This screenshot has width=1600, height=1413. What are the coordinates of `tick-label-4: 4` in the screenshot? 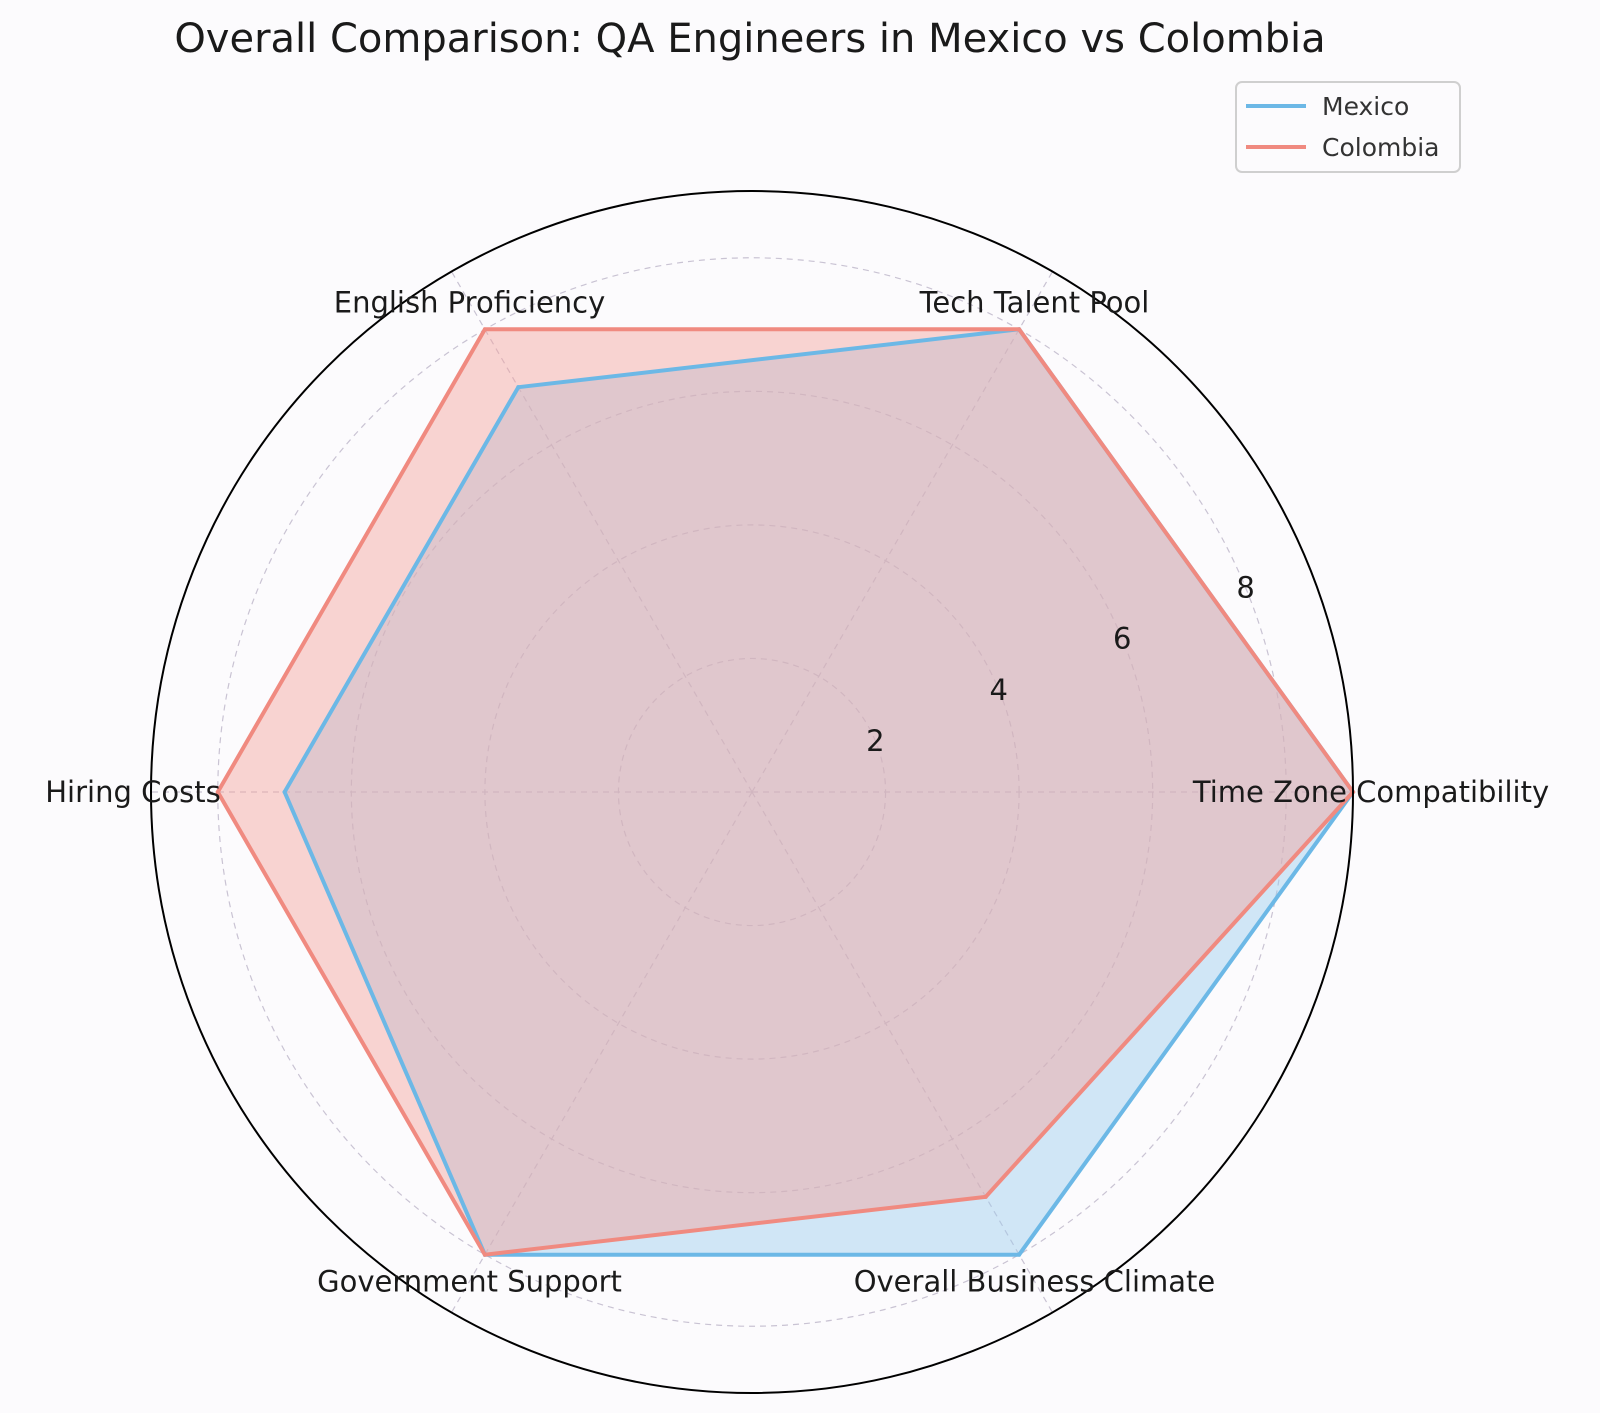 It's located at (999, 690).